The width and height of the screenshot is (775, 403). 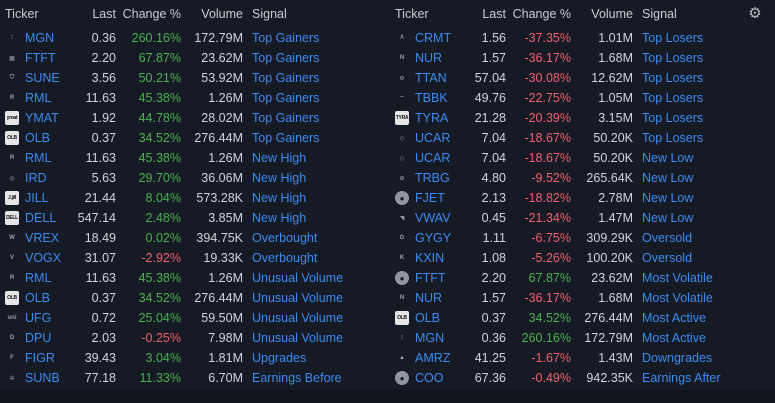 I want to click on table-row: ⚙ TTAN 57.04 -30.08% 12.62M Top Losers, so click(x=579, y=78).